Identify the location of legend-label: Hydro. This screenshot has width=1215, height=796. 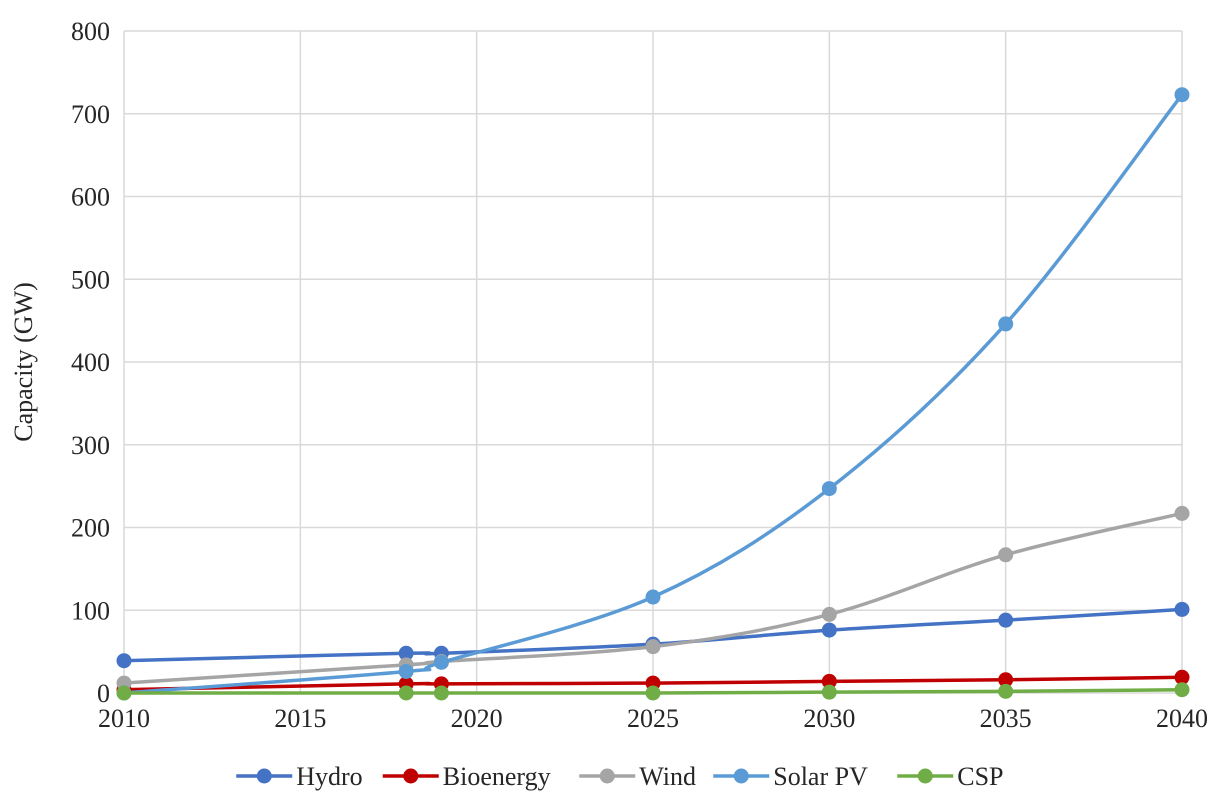
(329, 776).